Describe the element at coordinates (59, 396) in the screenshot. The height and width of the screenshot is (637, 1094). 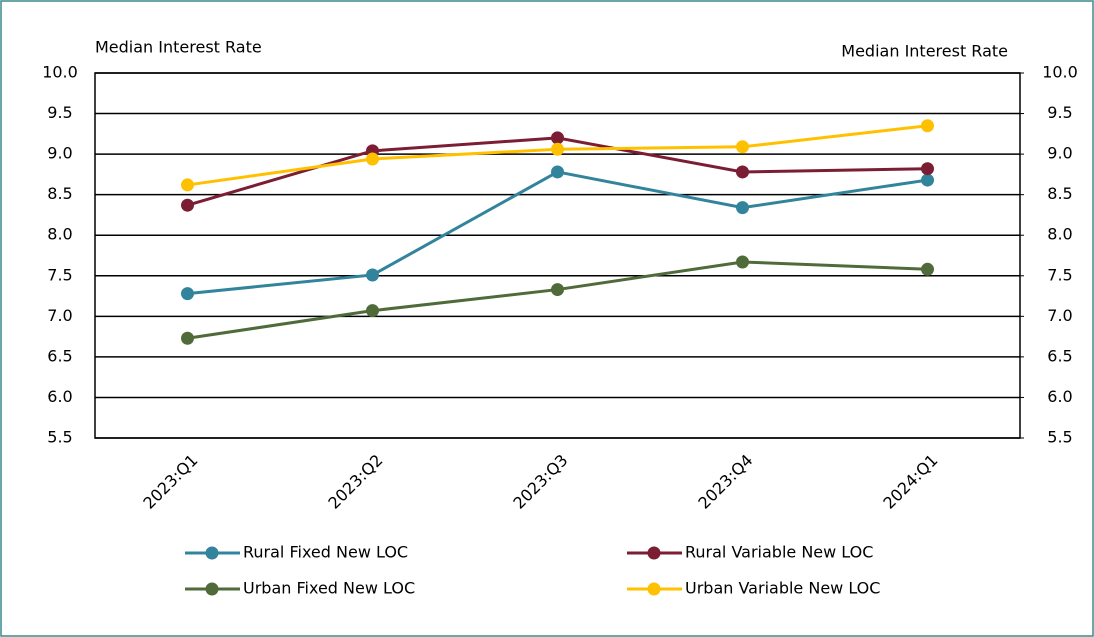
I see `y-tick-label: 6.0` at that location.